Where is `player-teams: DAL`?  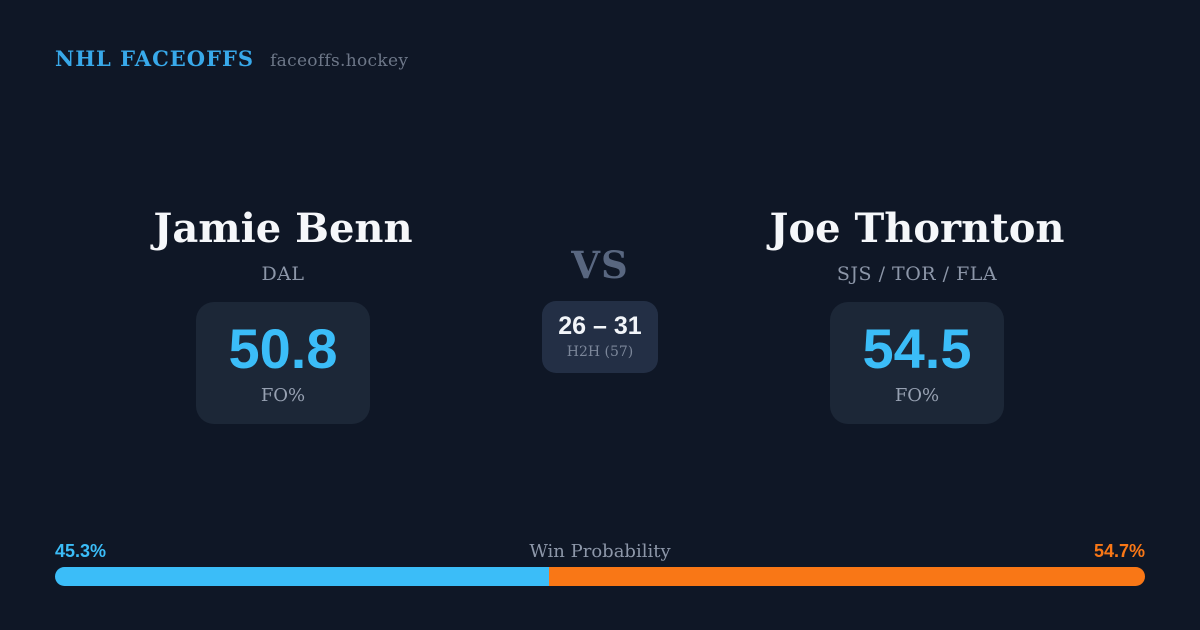
player-teams: DAL is located at coordinates (283, 274).